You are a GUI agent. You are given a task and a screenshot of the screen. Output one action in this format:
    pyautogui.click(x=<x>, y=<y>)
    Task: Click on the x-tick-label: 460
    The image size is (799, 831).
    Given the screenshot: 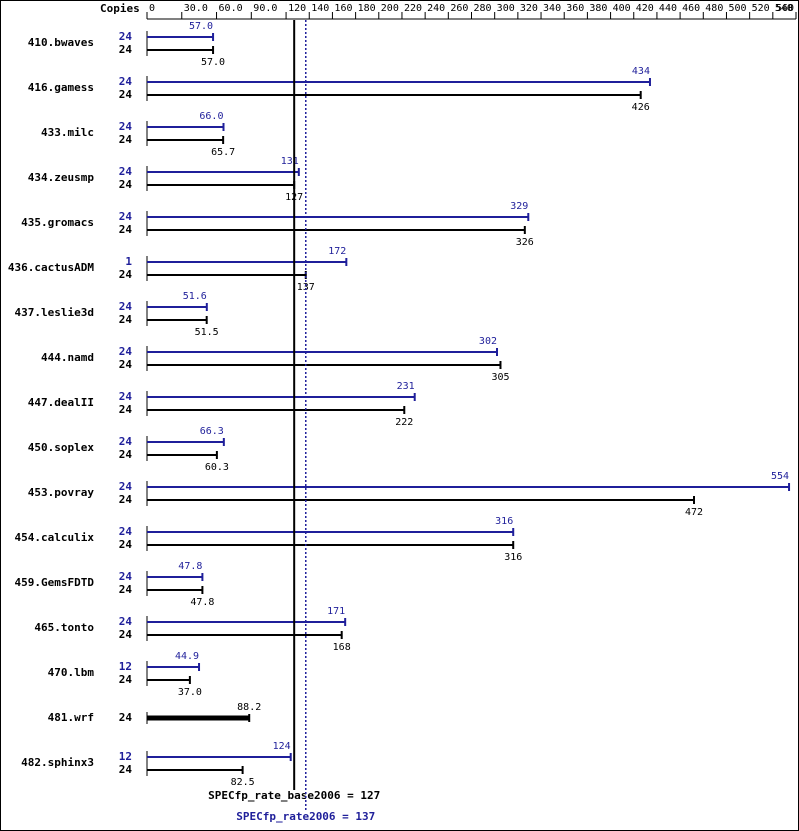 What is the action you would take?
    pyautogui.click(x=691, y=8)
    